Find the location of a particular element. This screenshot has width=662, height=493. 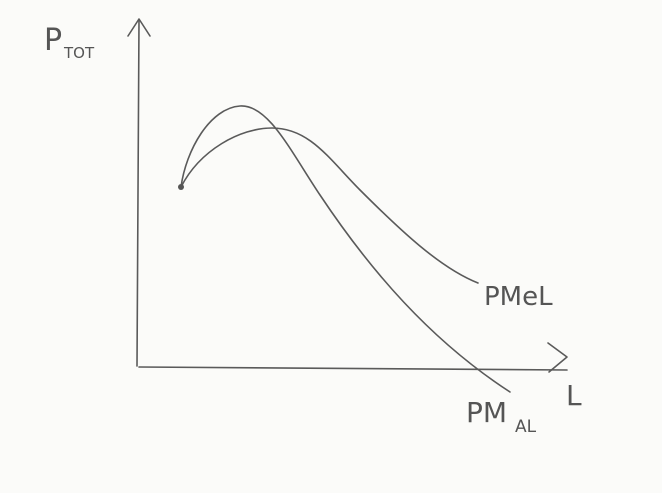

curve-label-subscript: AL is located at coordinates (526, 427).